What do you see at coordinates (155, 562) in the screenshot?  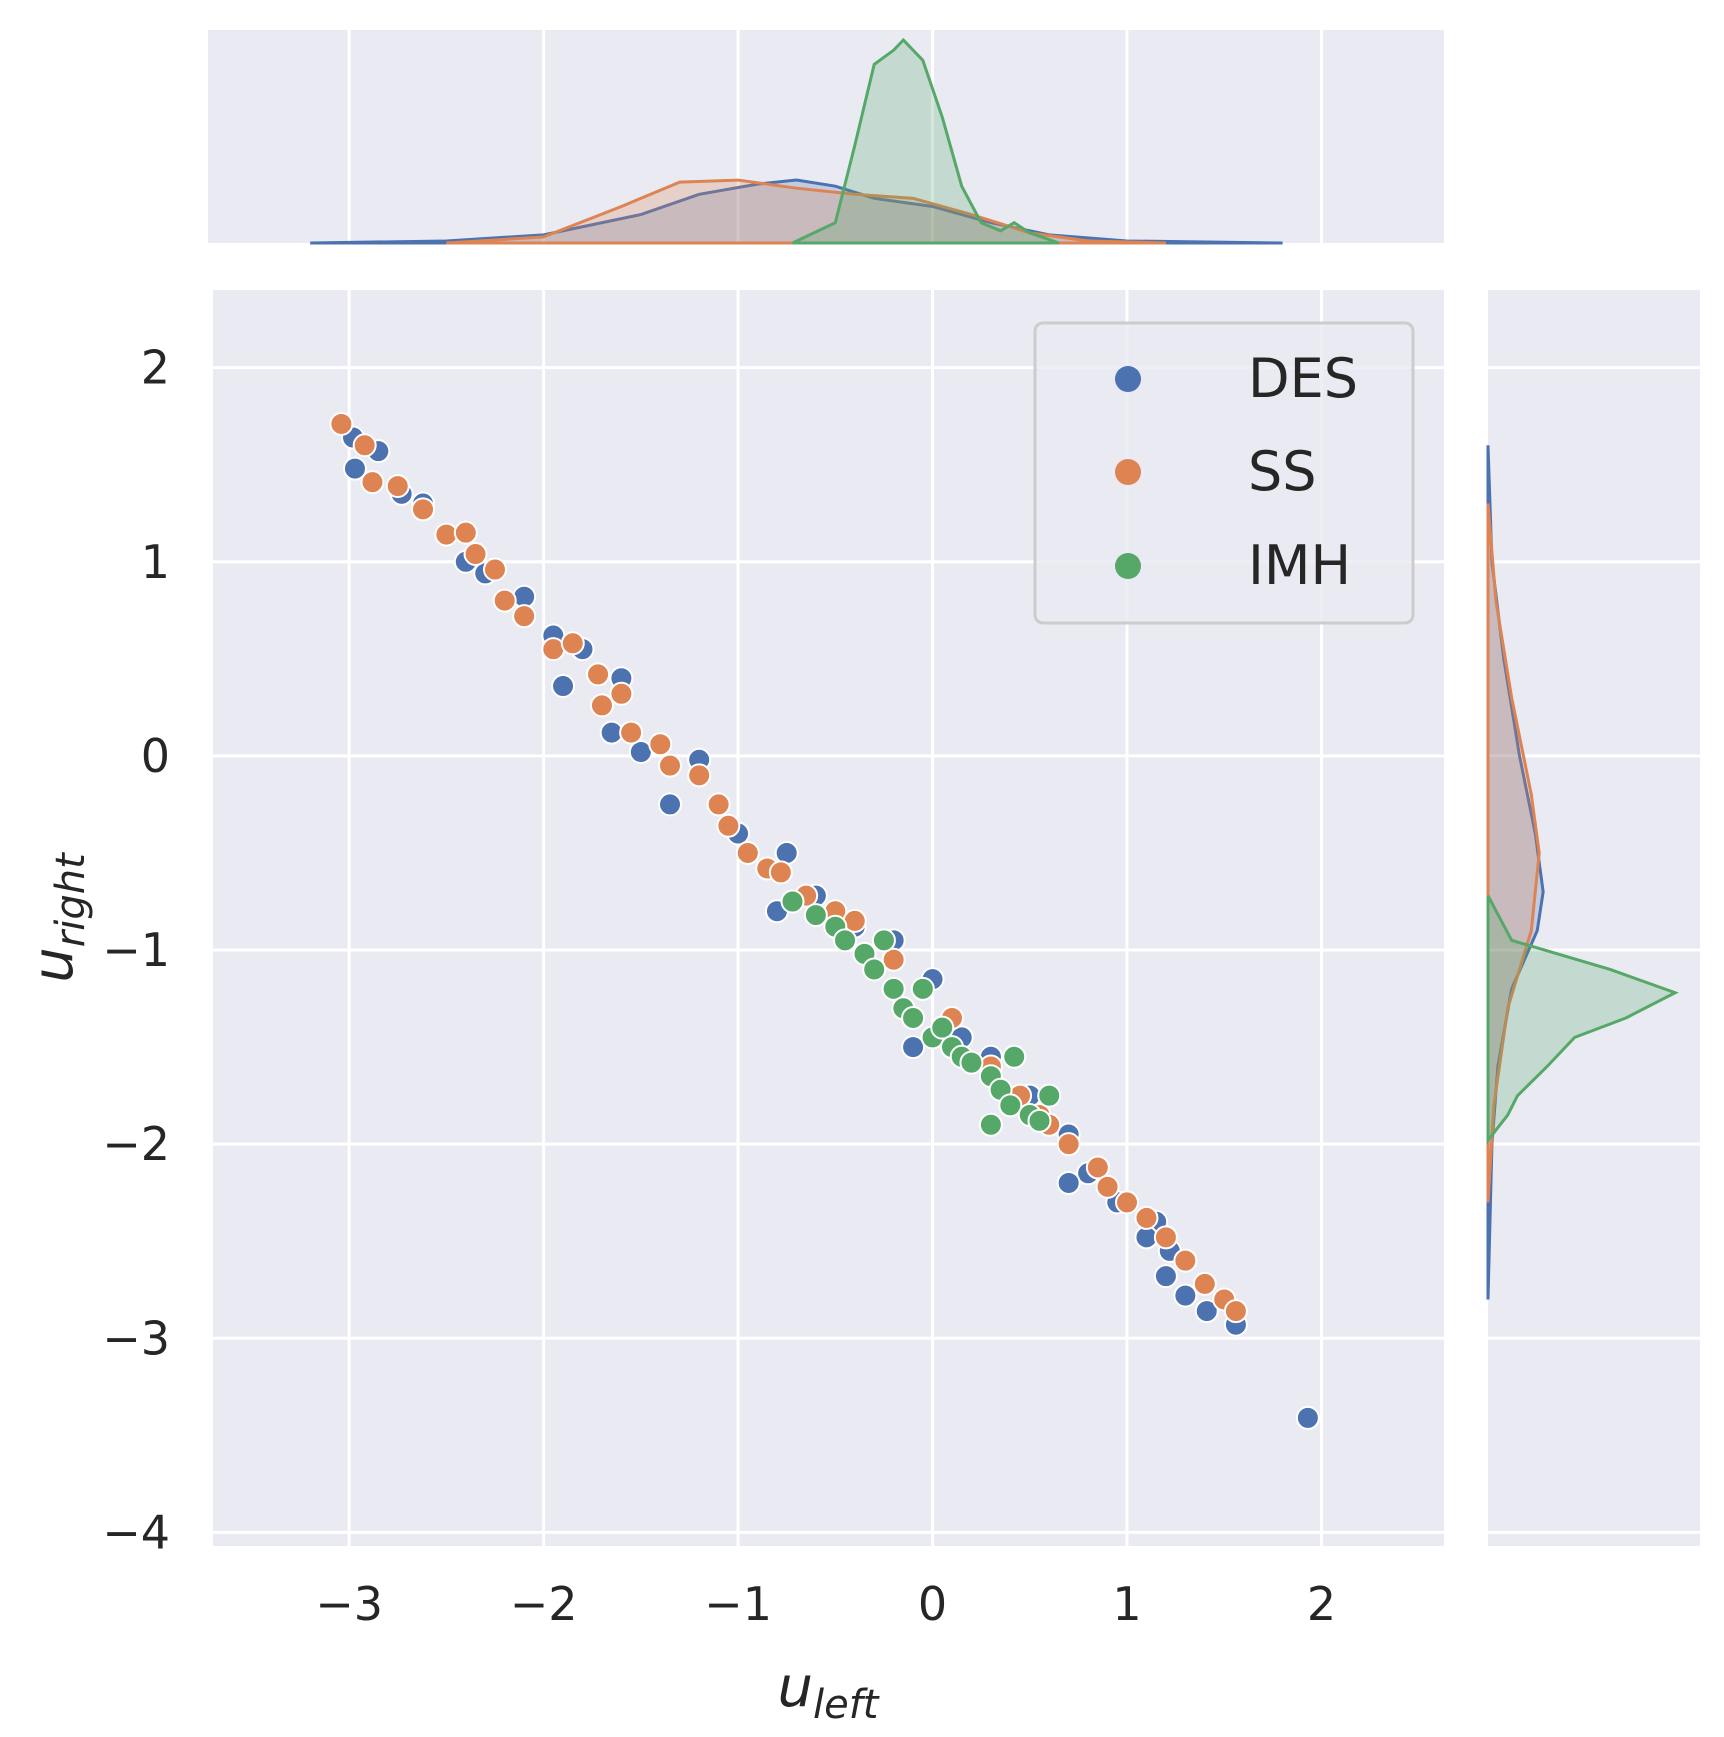 I see `y-tick-label: 1` at bounding box center [155, 562].